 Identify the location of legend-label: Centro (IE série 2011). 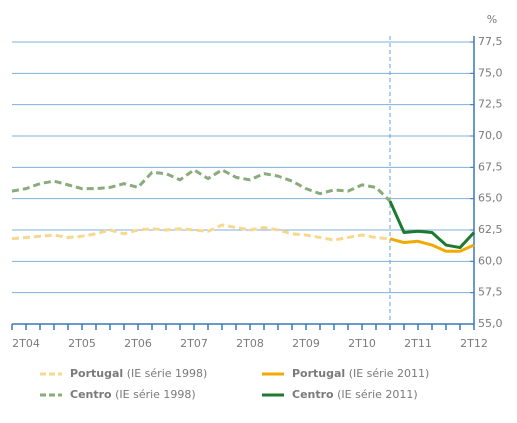
(355, 394).